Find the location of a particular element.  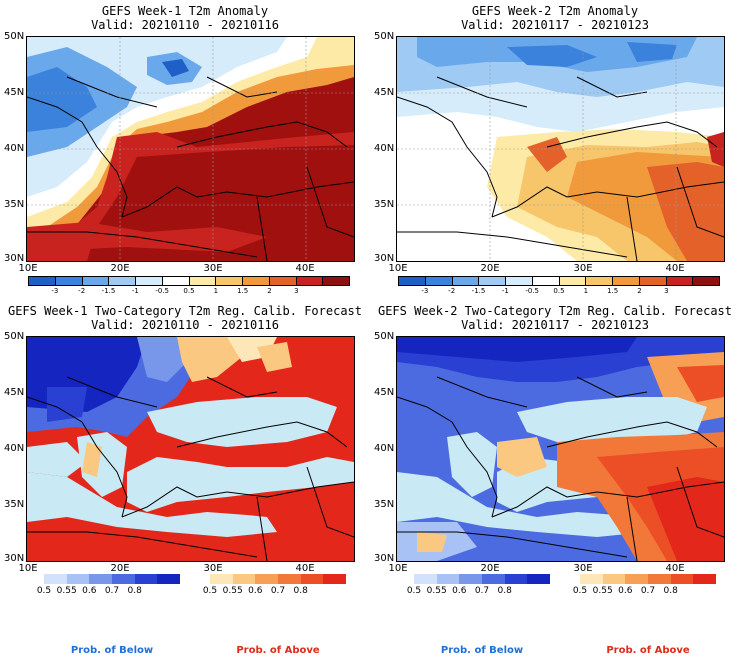

colorbar-tick-label: -3 is located at coordinates (425, 291).